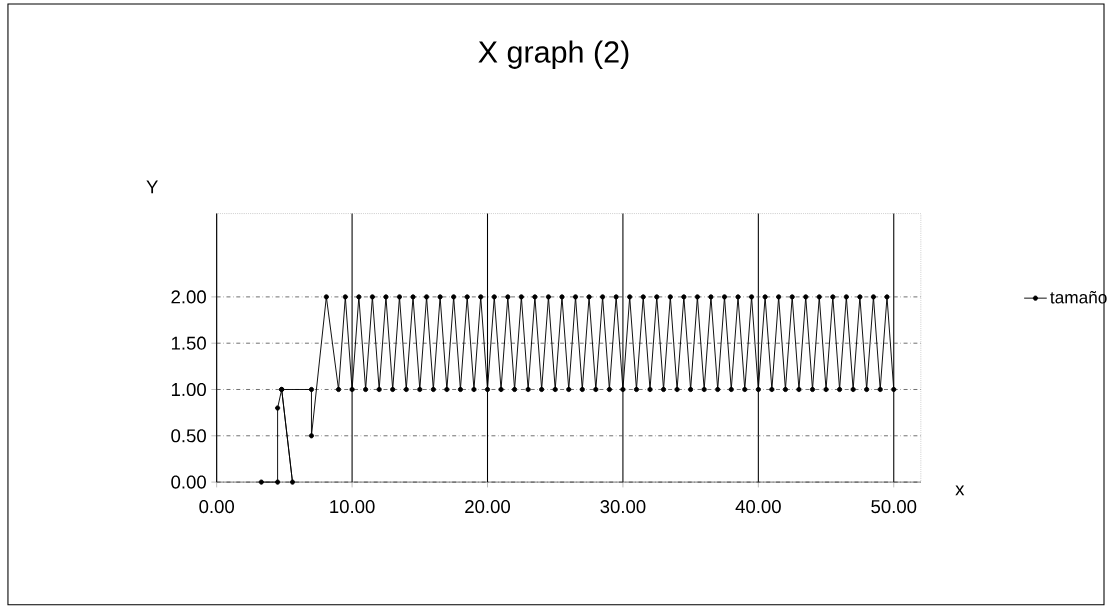 The image size is (1114, 613). Describe the element at coordinates (188, 297) in the screenshot. I see `y-tick-label: 2.00` at that location.